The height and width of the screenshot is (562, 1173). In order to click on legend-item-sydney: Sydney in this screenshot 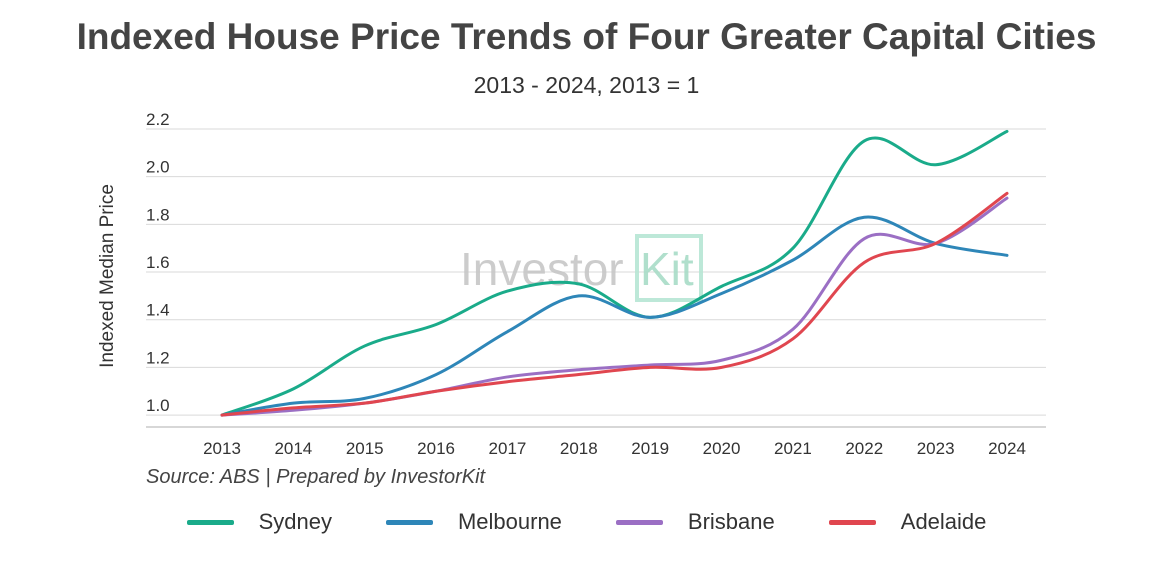, I will do `click(259, 522)`.